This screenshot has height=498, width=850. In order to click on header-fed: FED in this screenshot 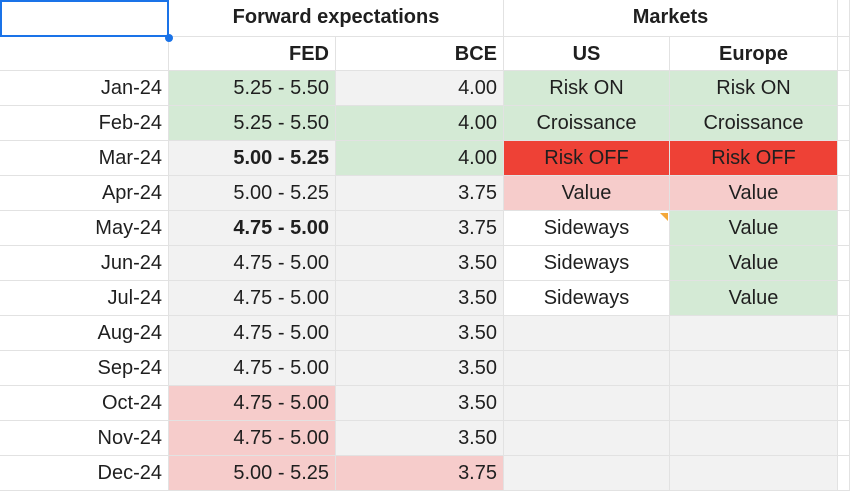, I will do `click(252, 54)`.